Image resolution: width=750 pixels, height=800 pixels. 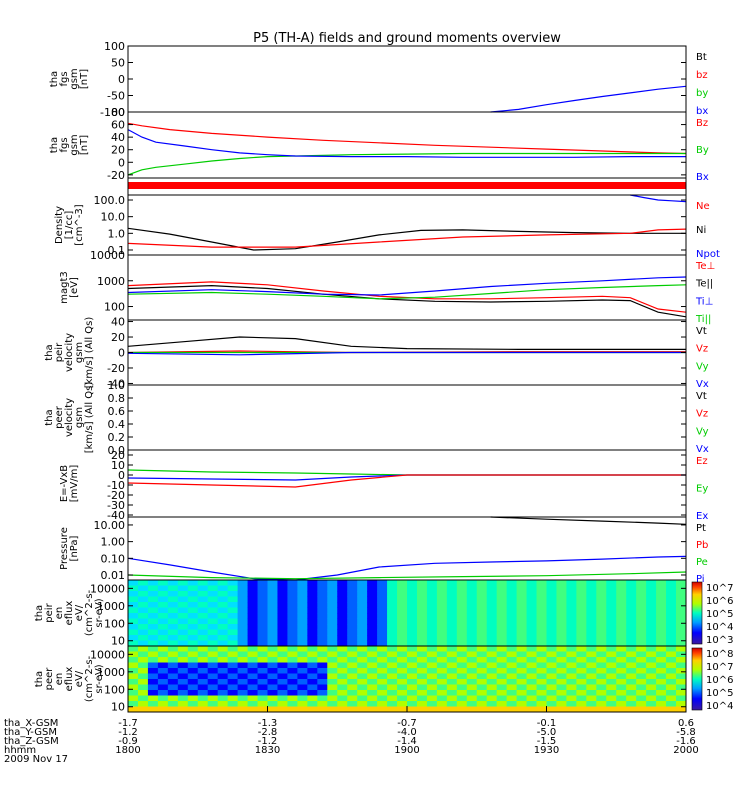 What do you see at coordinates (116, 383) in the screenshot?
I see `y-tick-label: -40` at bounding box center [116, 383].